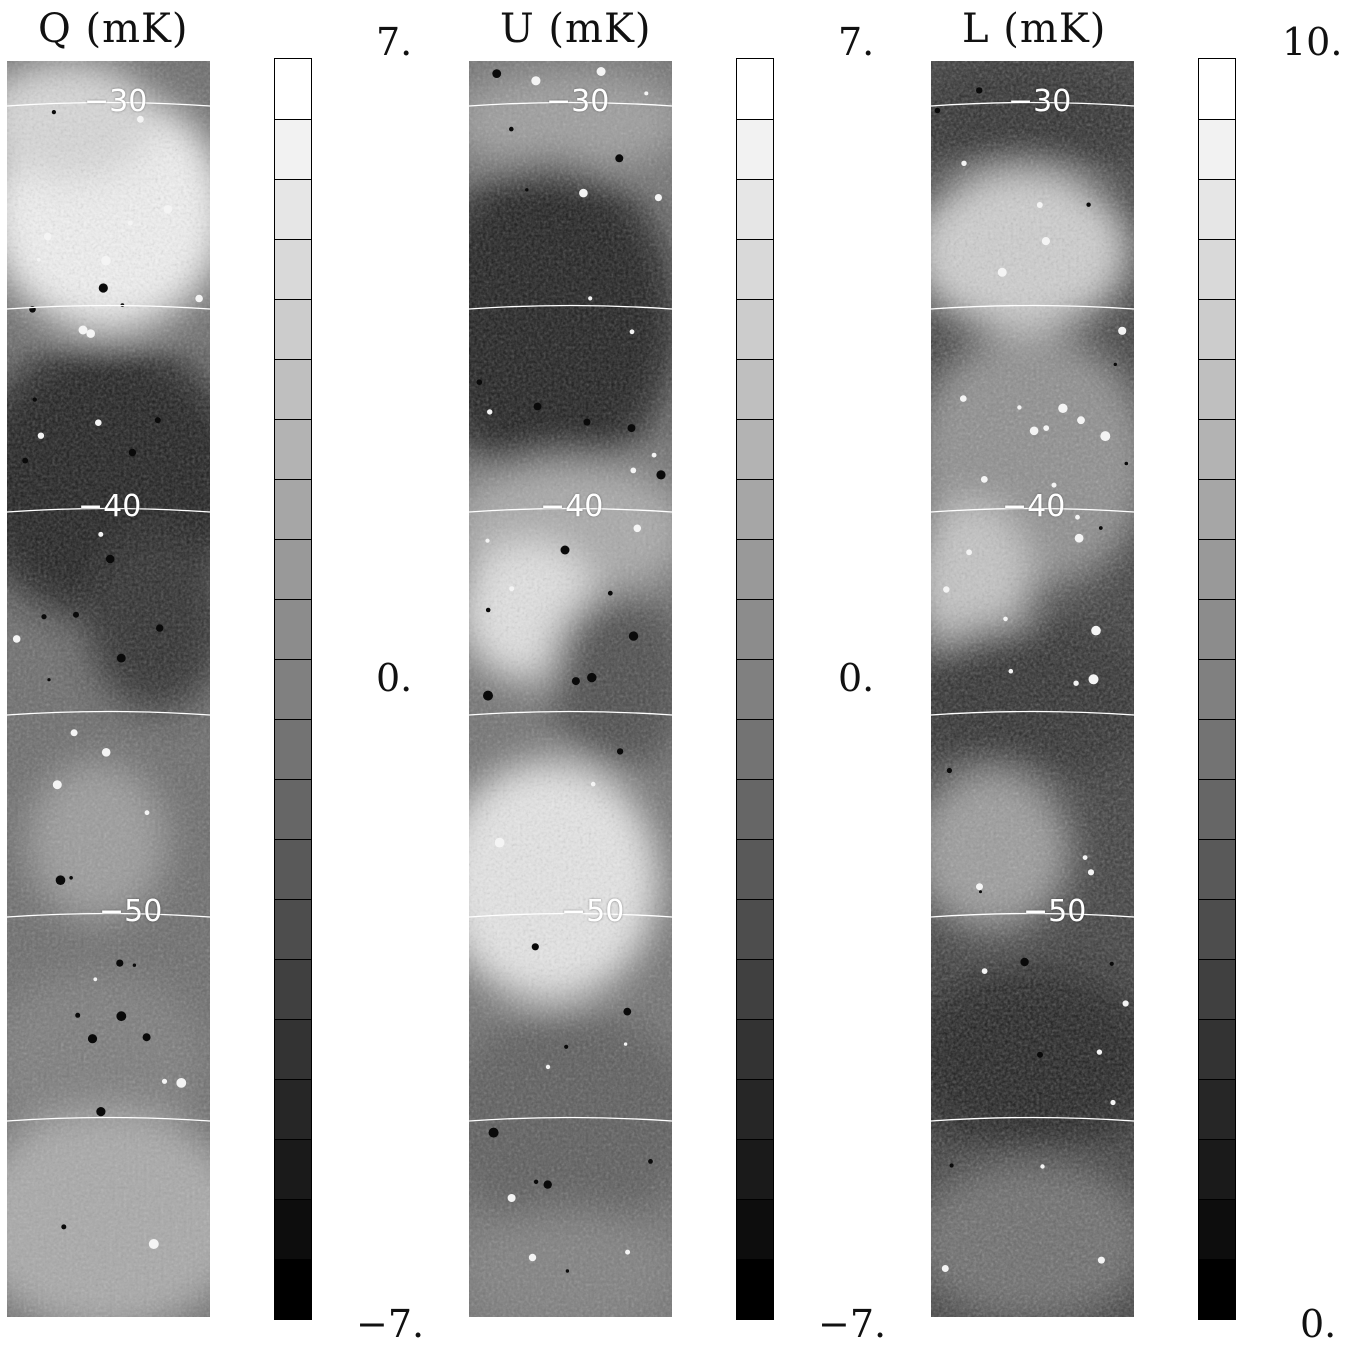 The height and width of the screenshot is (1347, 1357). I want to click on panel-u-title: U (mK), so click(575, 29).